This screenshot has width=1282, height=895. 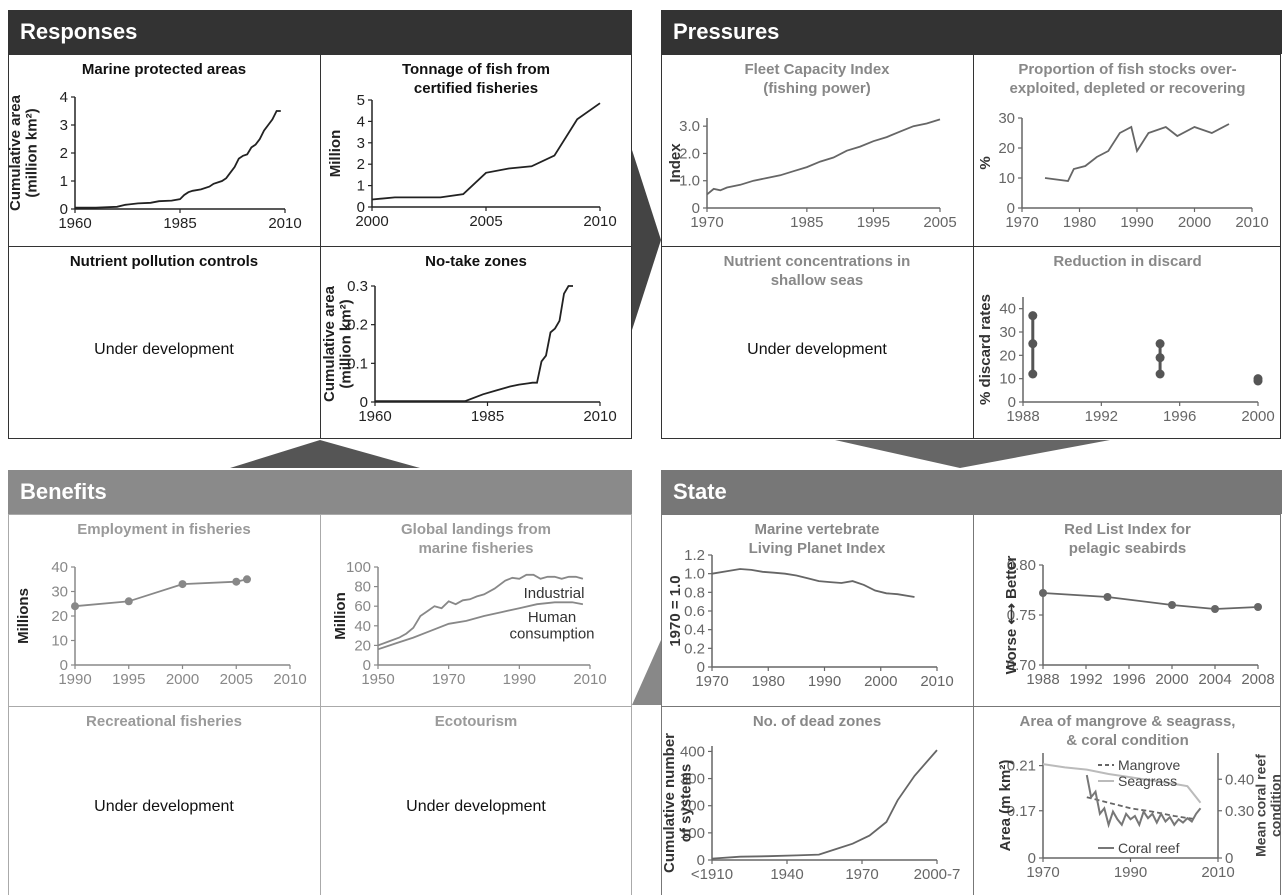 I want to click on pressures-header: Pressures, so click(x=971, y=32).